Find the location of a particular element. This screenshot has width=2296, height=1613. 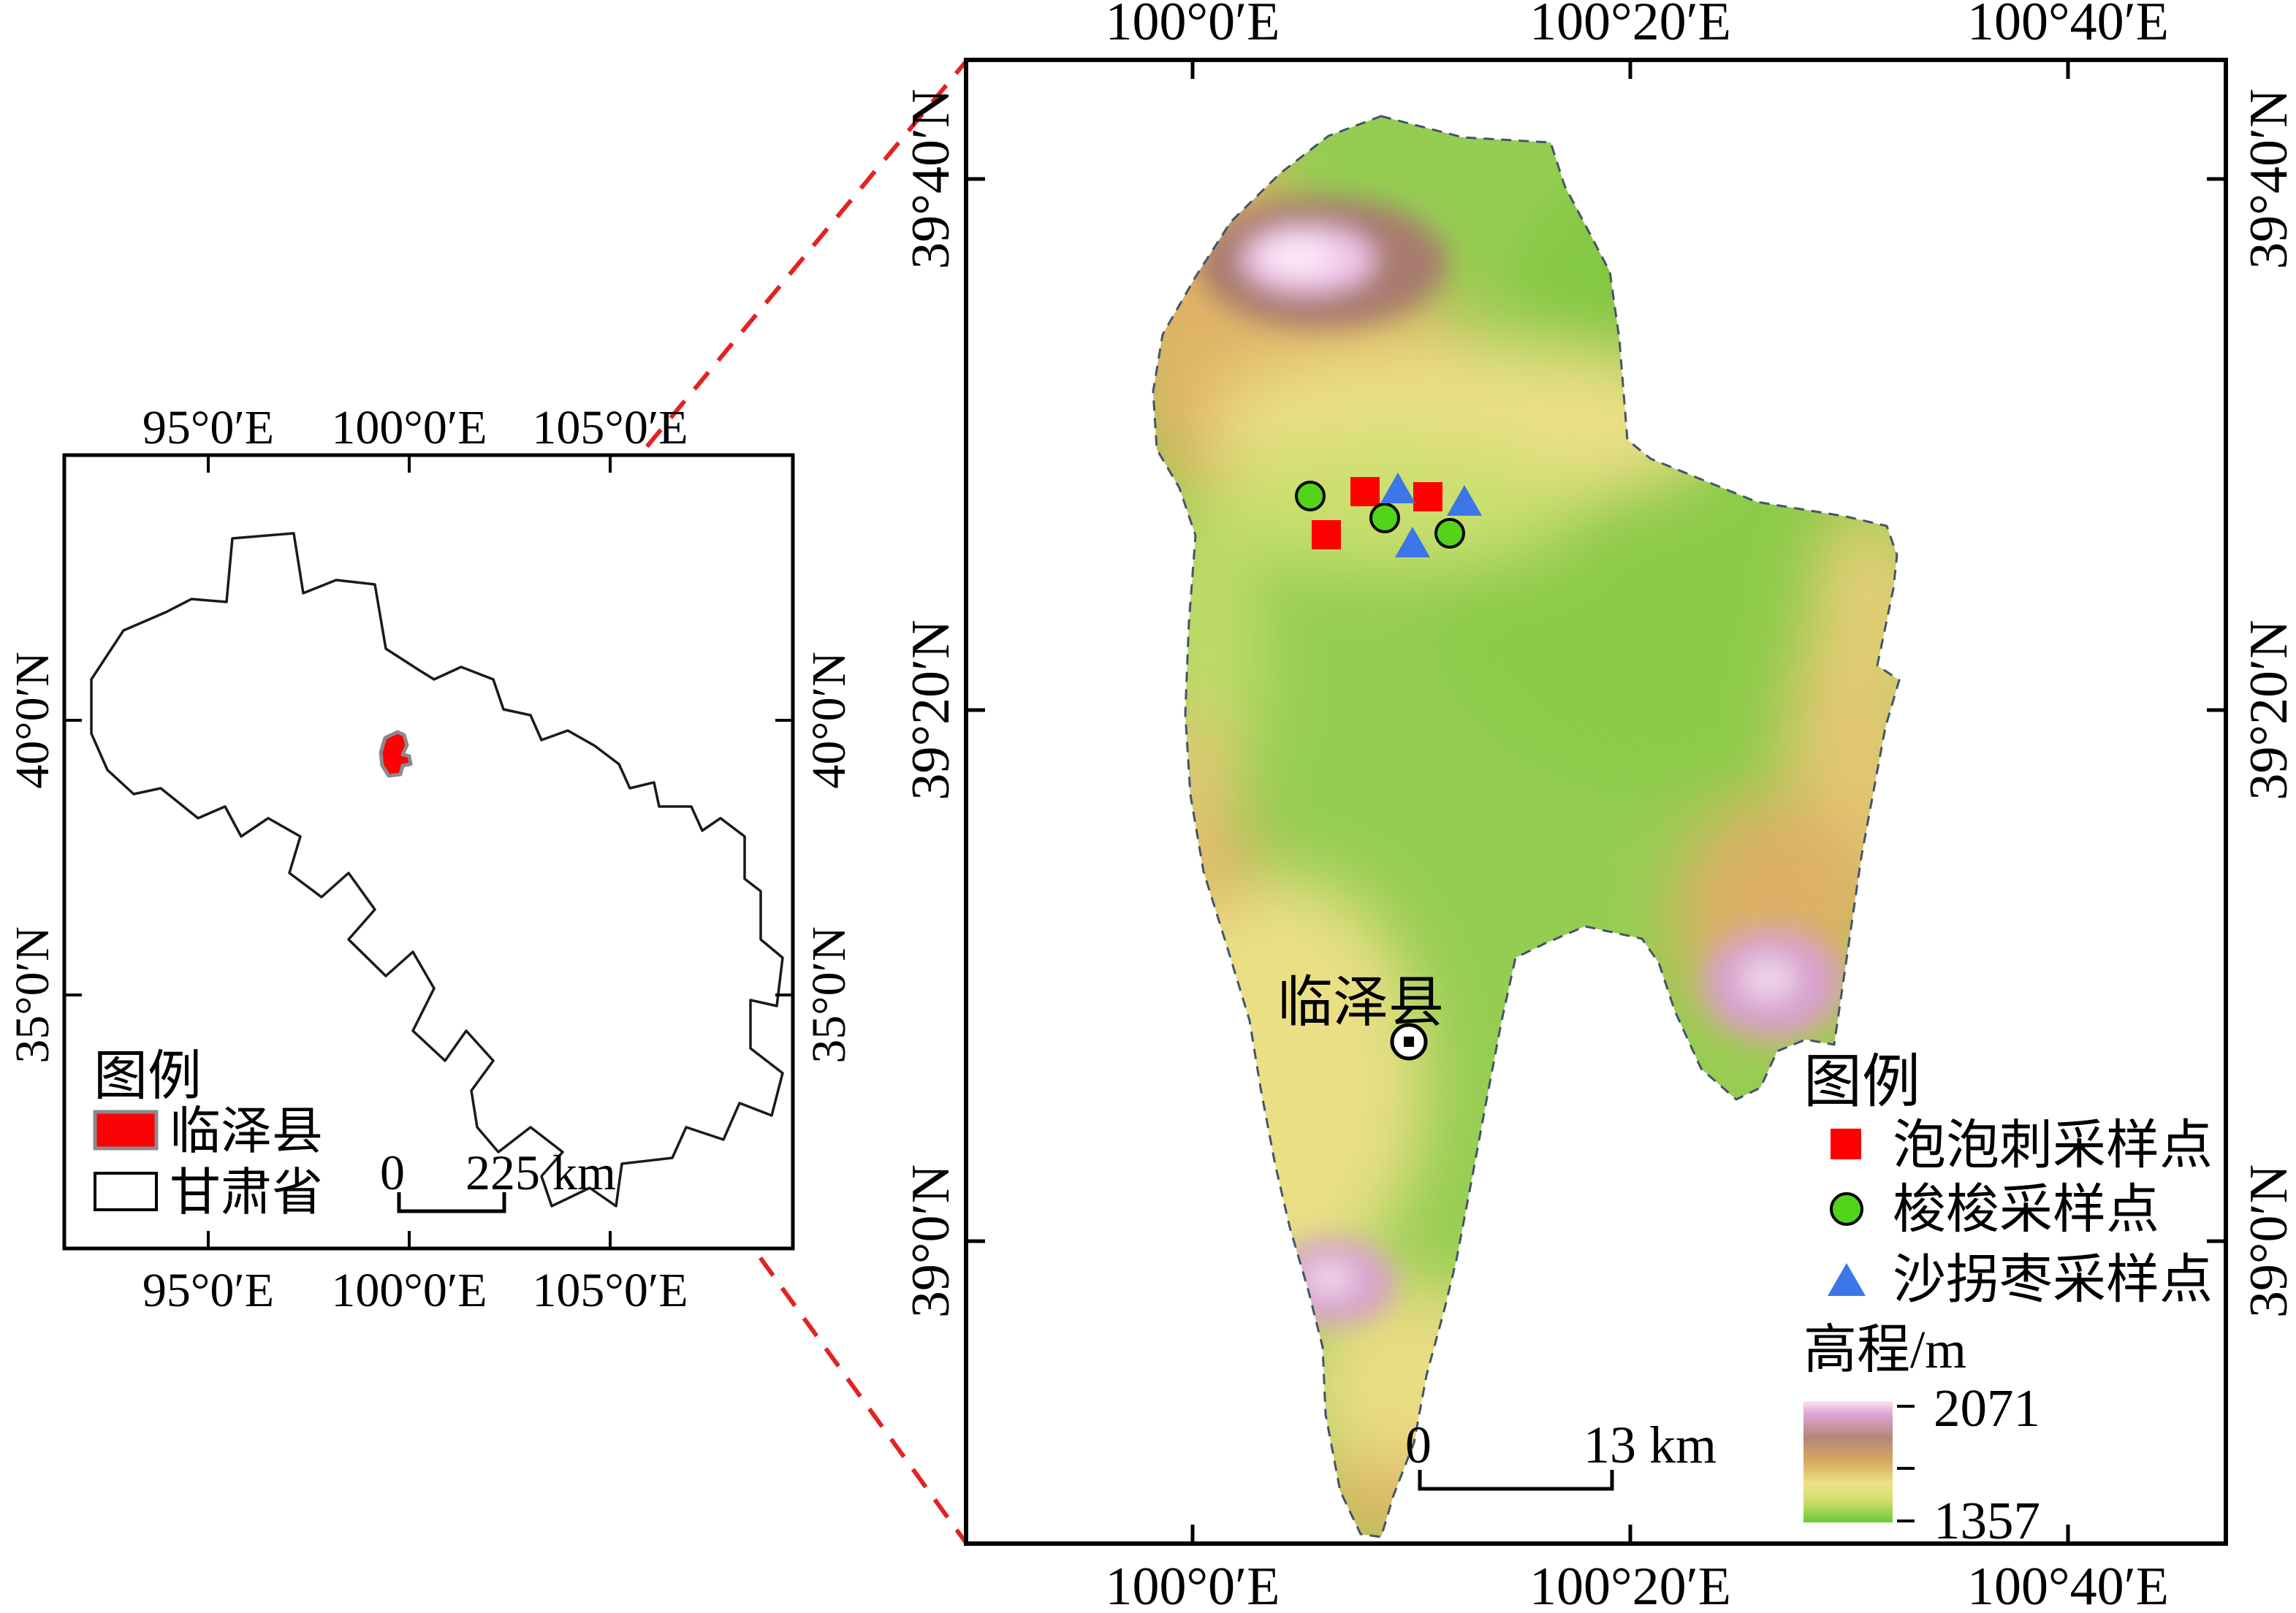

main-left-axis-3940N: 39°40′N is located at coordinates (931, 178).